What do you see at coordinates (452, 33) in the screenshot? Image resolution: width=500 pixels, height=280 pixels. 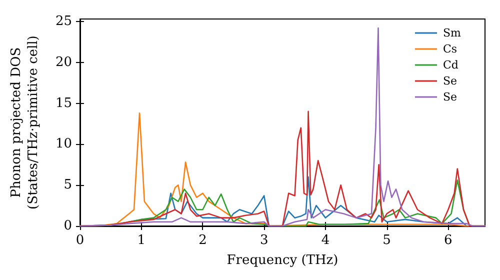 I see `legend-label: Sm` at bounding box center [452, 33].